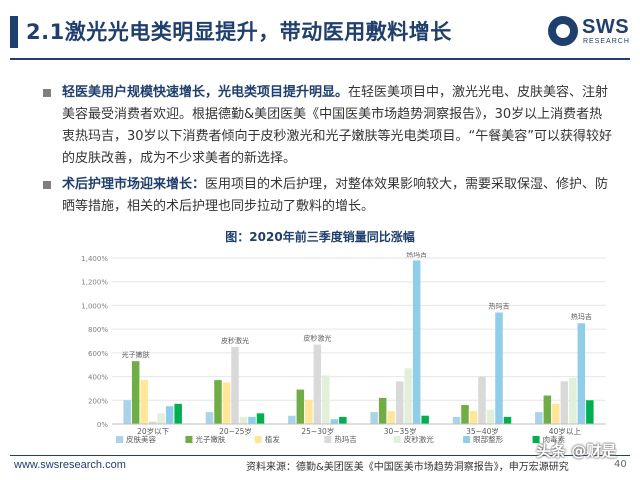  Describe the element at coordinates (239, 32) in the screenshot. I see `slide-title: 2.1激光光电类明显提升，带动医用敷料增长` at that location.